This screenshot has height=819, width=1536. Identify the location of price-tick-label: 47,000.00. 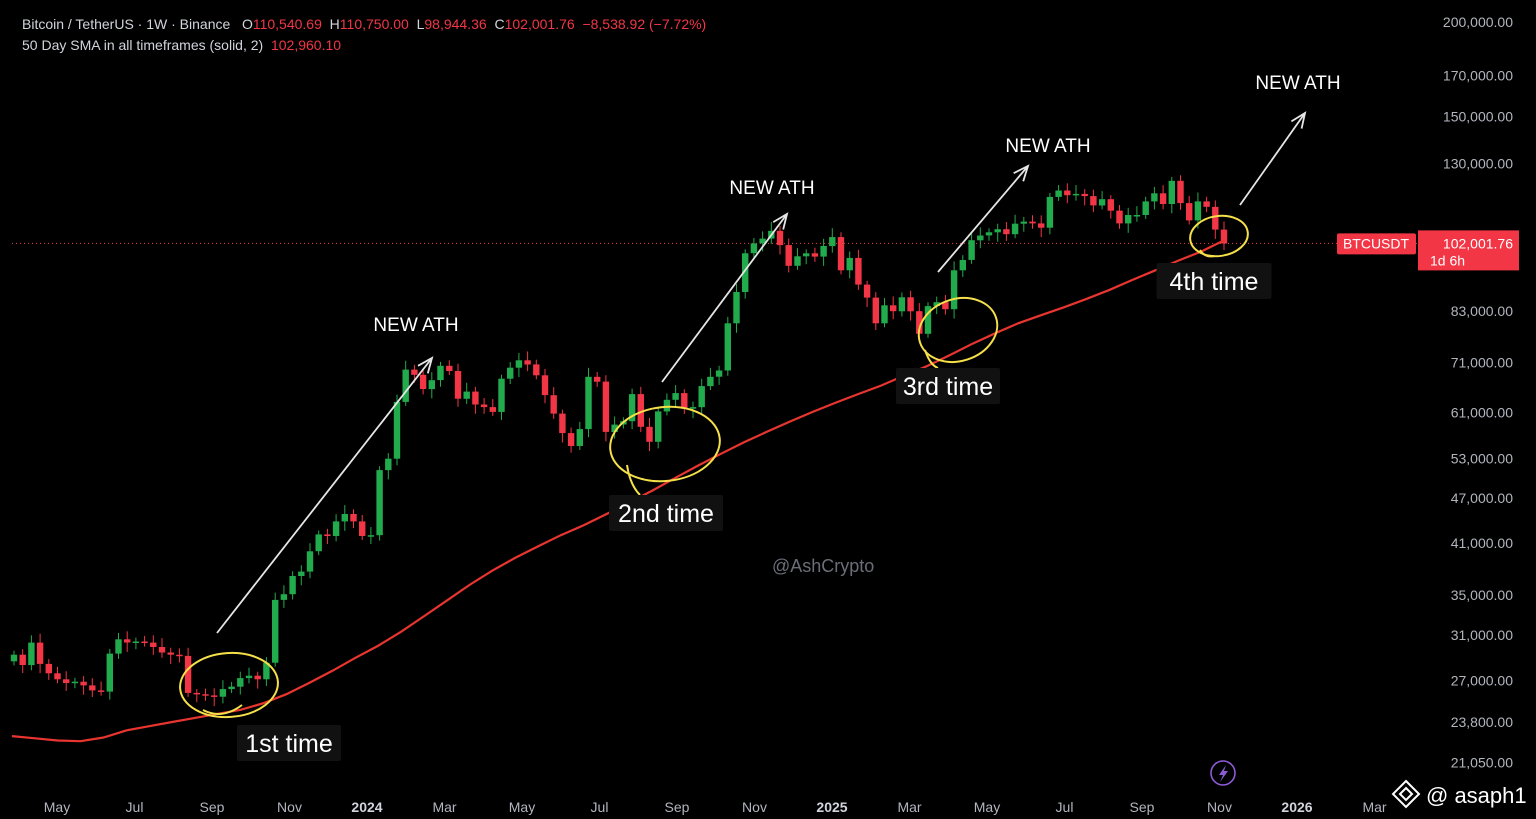
(1482, 498).